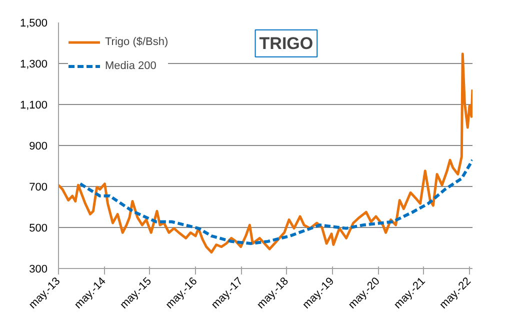 The width and height of the screenshot is (508, 320). I want to click on y-tick-label: 900, so click(38, 146).